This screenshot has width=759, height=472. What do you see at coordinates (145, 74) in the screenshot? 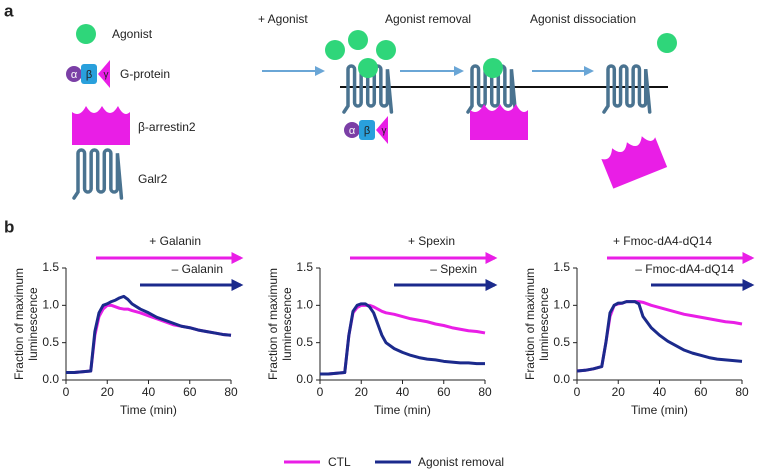
I see `legend-label: G-protein` at bounding box center [145, 74].